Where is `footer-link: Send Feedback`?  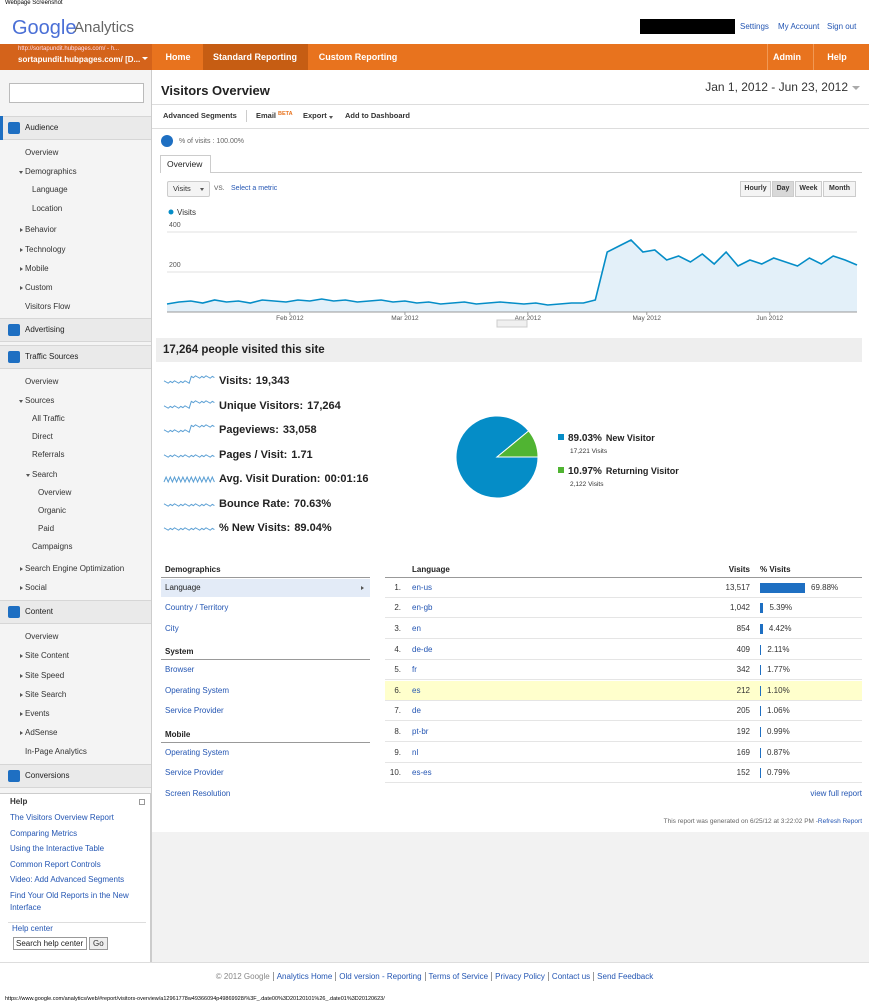
footer-link: Send Feedback is located at coordinates (625, 976).